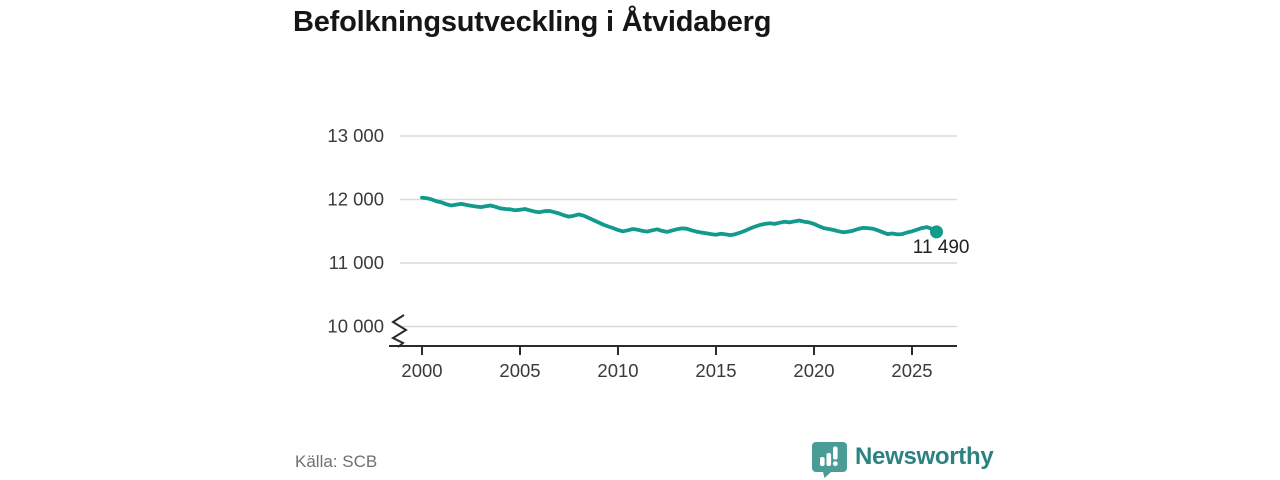  Describe the element at coordinates (835, 464) in the screenshot. I see `logo-exclamation-dot` at that location.